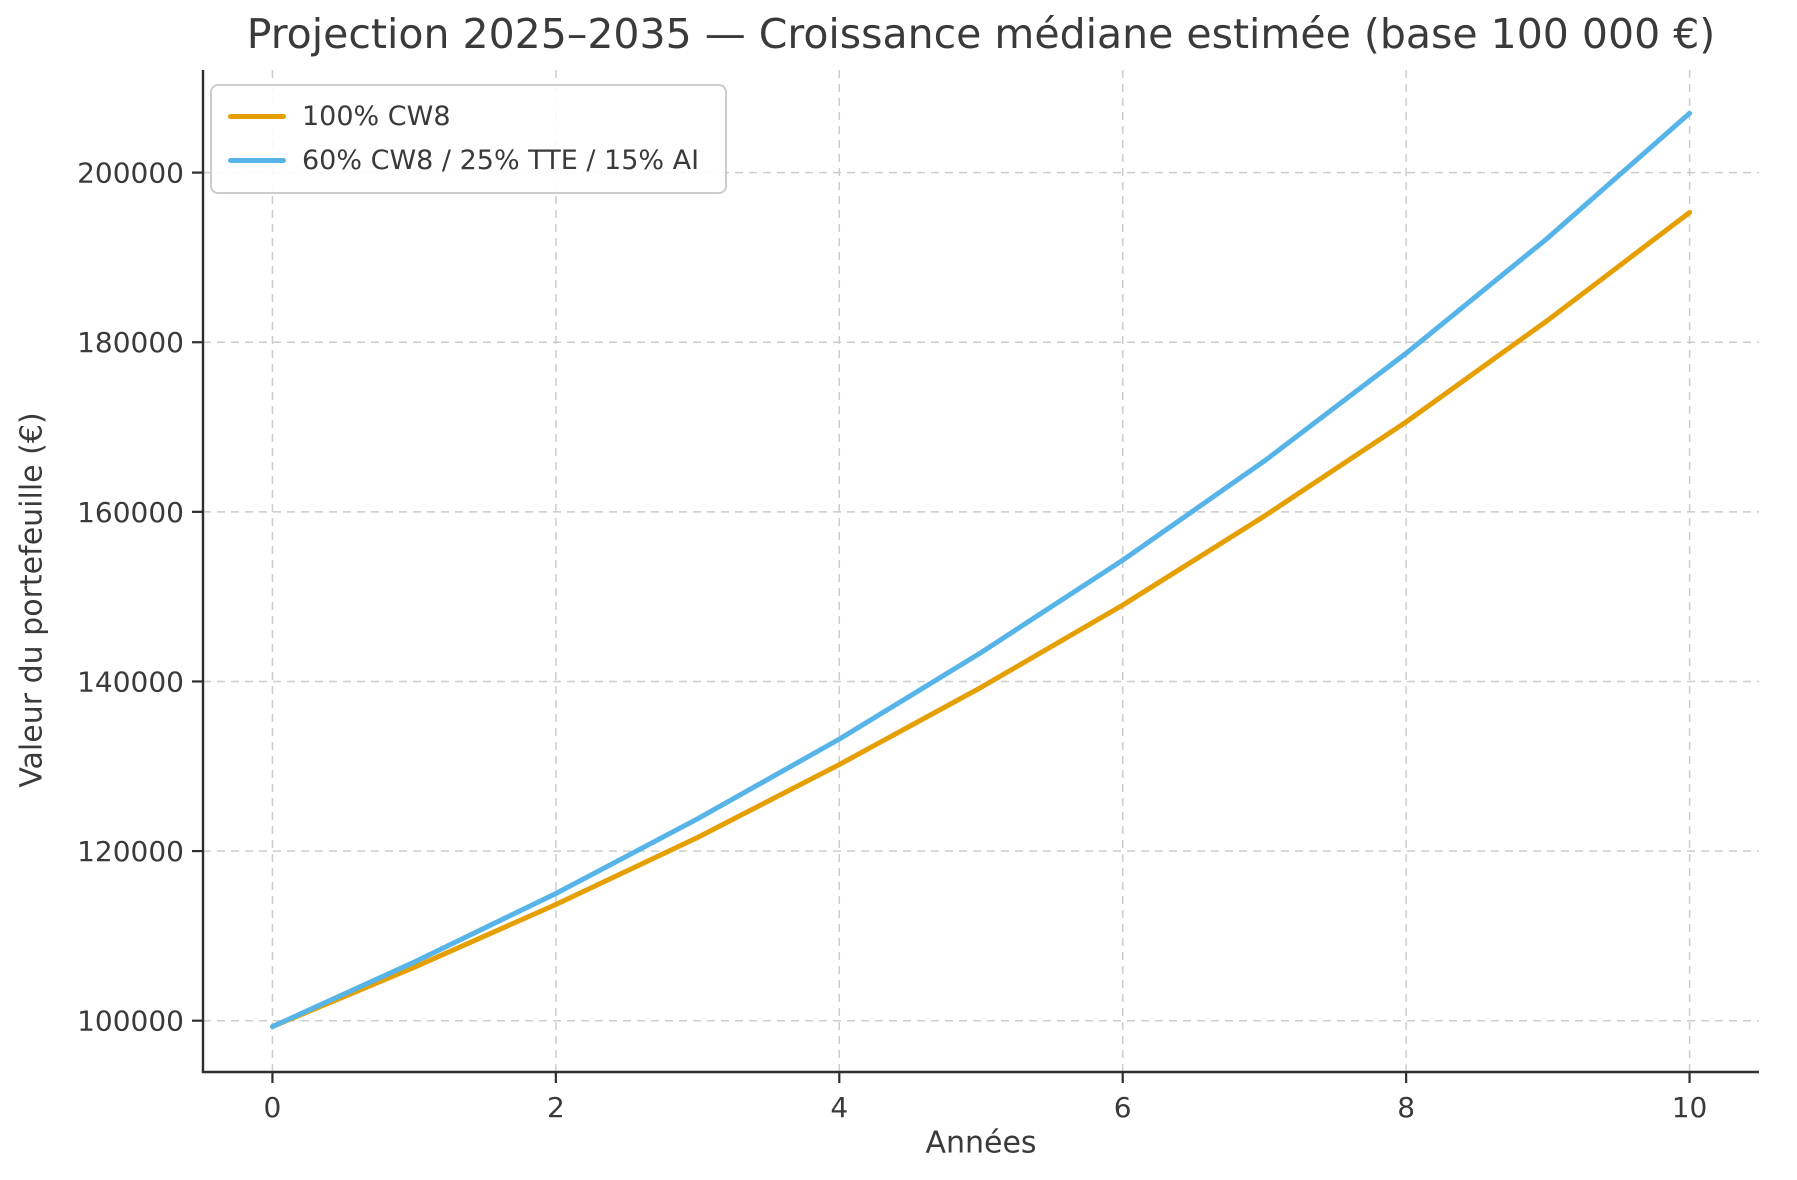 The width and height of the screenshot is (1797, 1180). I want to click on x-tick-label: 0, so click(273, 1107).